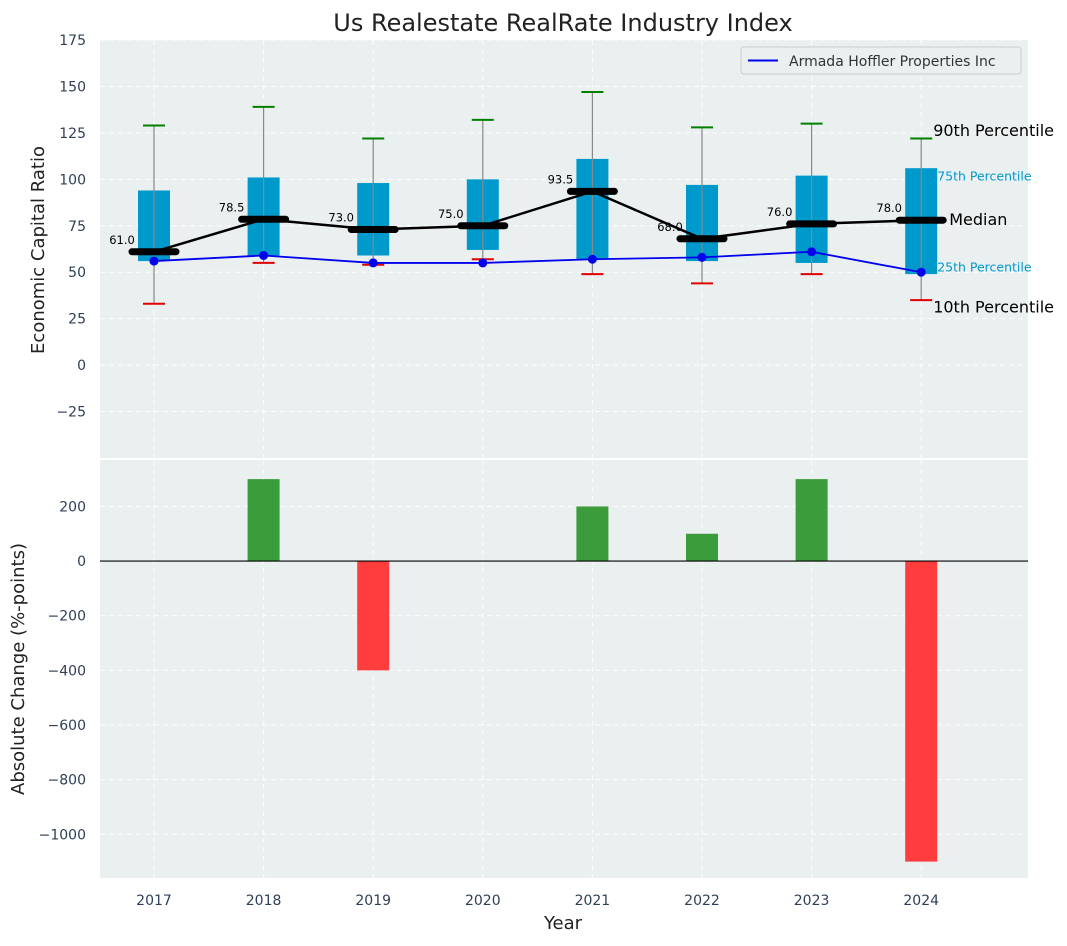 This screenshot has height=946, width=1067. I want to click on percentile-annotation: 75th Percentile, so click(984, 176).